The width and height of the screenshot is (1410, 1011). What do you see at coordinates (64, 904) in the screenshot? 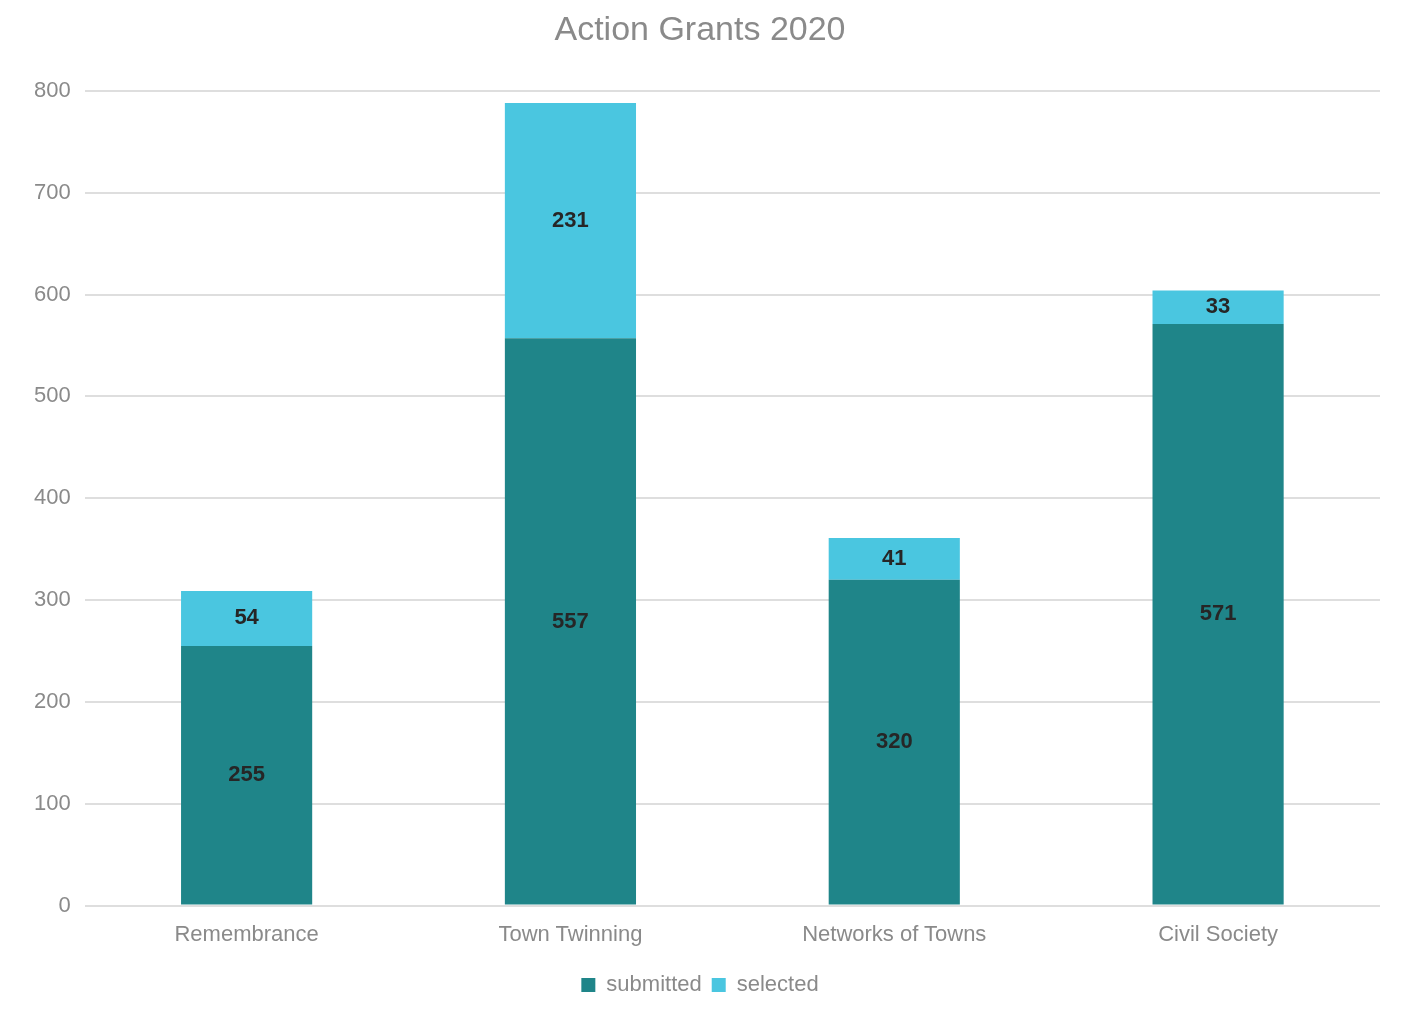
I see `y-tick-label: 0` at bounding box center [64, 904].